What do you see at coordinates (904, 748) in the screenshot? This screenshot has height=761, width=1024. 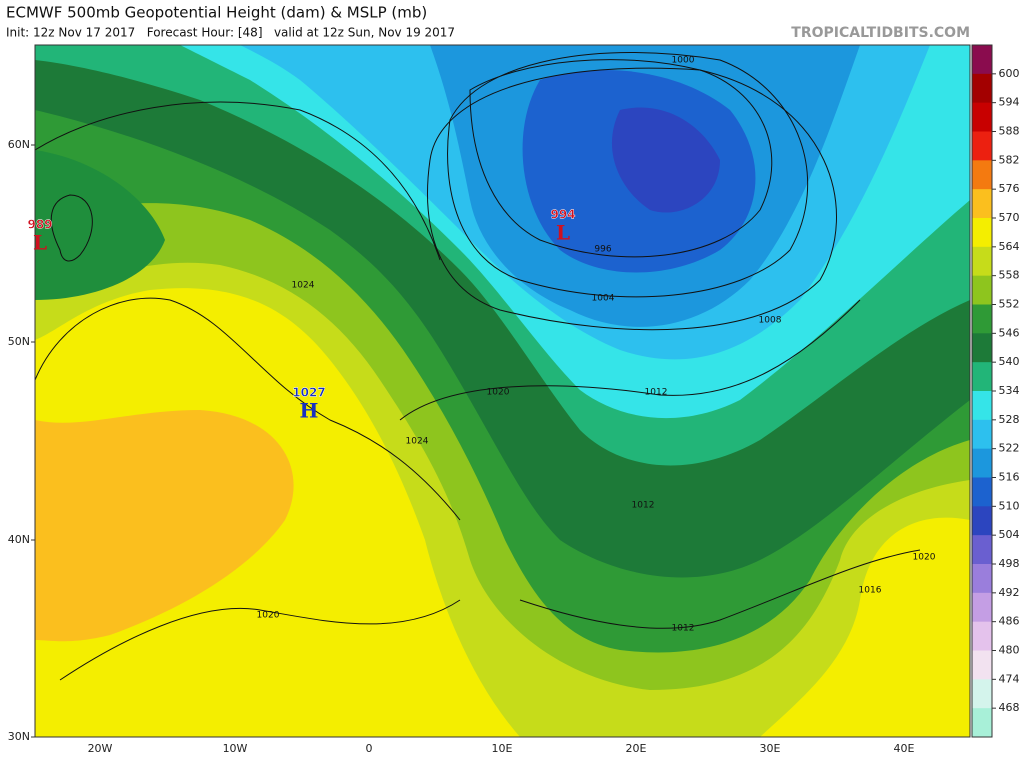 I see `lon-label: 40E` at bounding box center [904, 748].